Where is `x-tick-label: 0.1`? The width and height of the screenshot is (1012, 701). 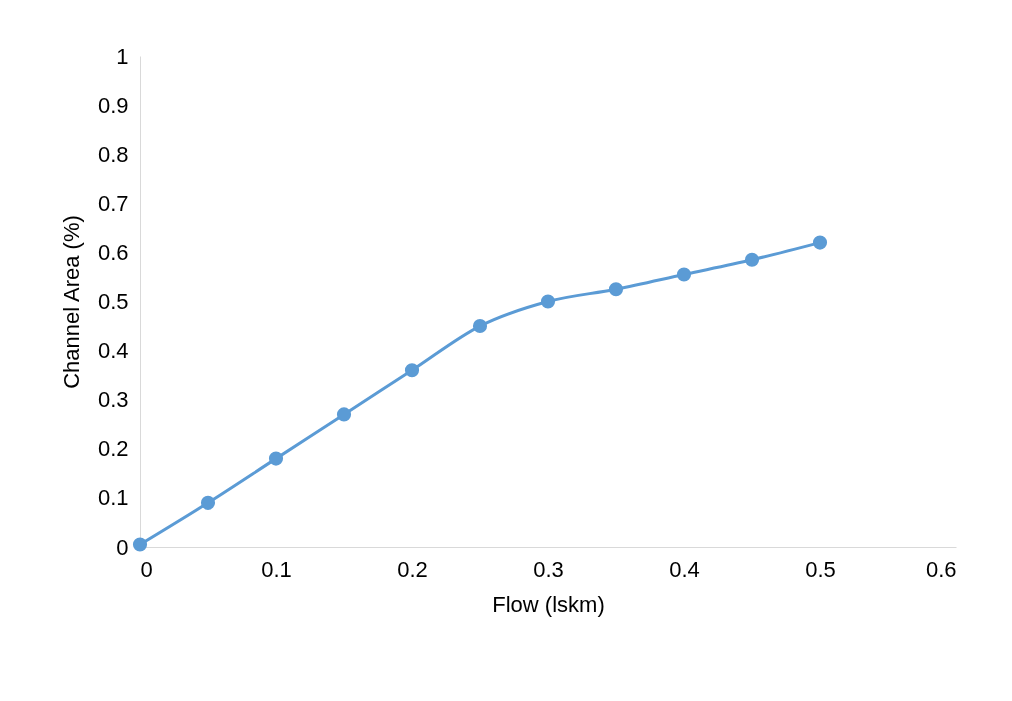 x-tick-label: 0.1 is located at coordinates (276, 569).